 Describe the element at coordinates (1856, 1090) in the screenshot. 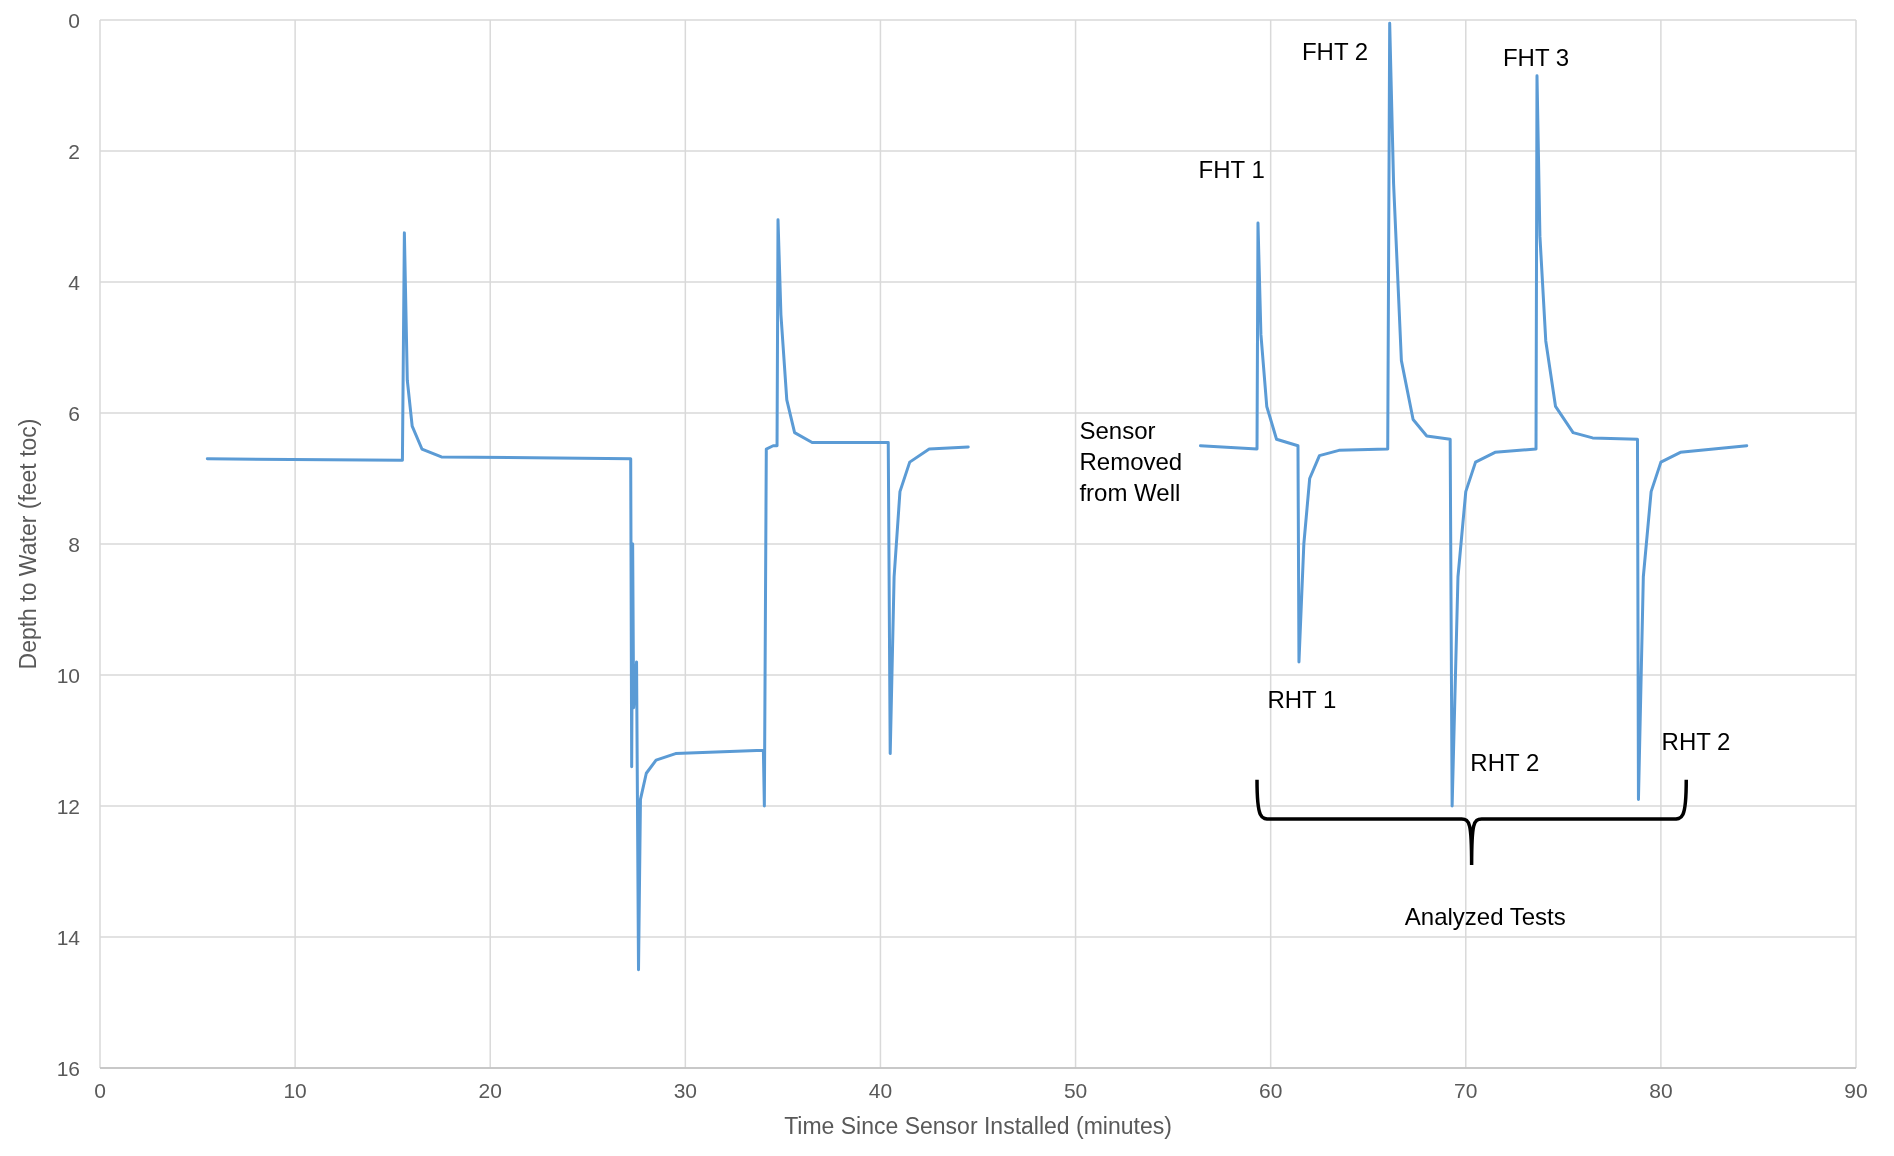

I see `x-tick-label: 90` at that location.